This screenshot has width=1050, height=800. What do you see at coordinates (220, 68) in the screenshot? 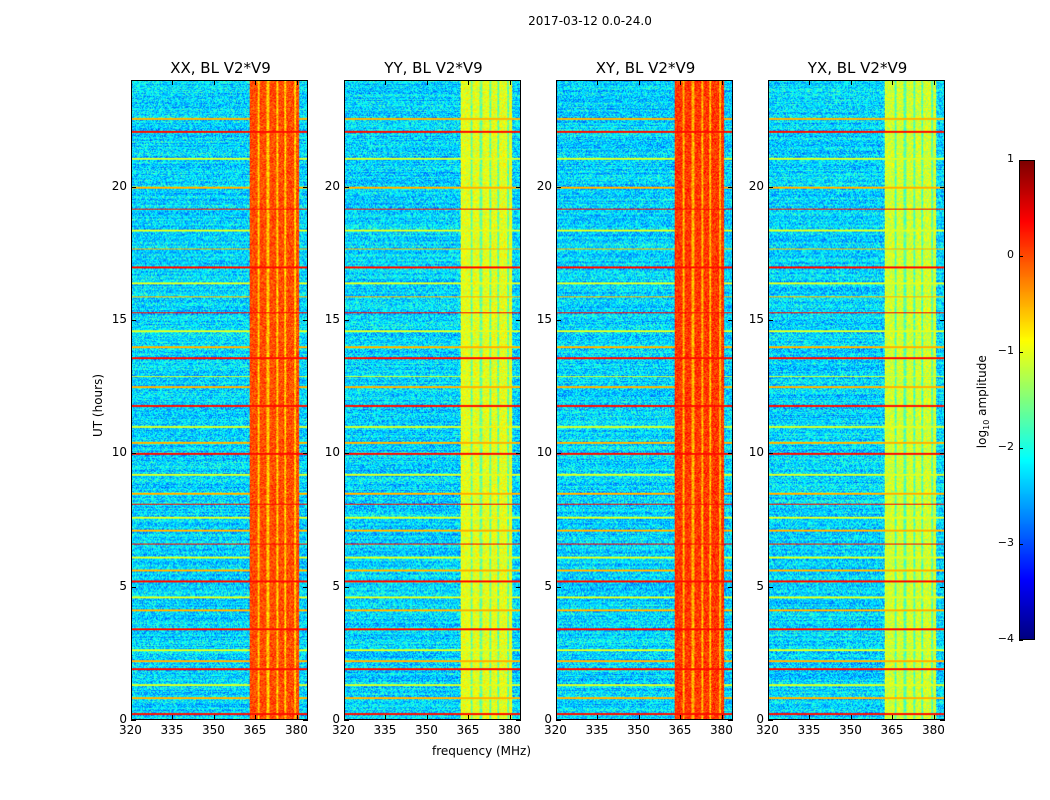
I see `panel-title: XX, BL V2*V9` at bounding box center [220, 68].